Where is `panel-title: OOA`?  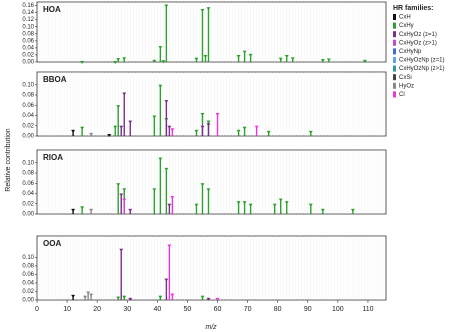 panel-title: OOA is located at coordinates (52, 243).